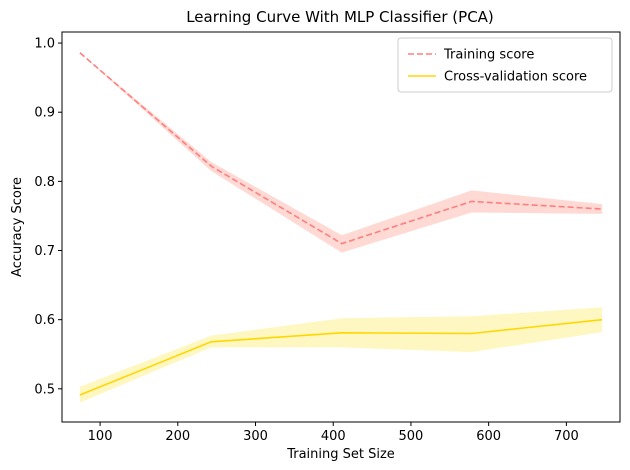 The width and height of the screenshot is (630, 470). I want to click on legend-box, so click(505, 65).